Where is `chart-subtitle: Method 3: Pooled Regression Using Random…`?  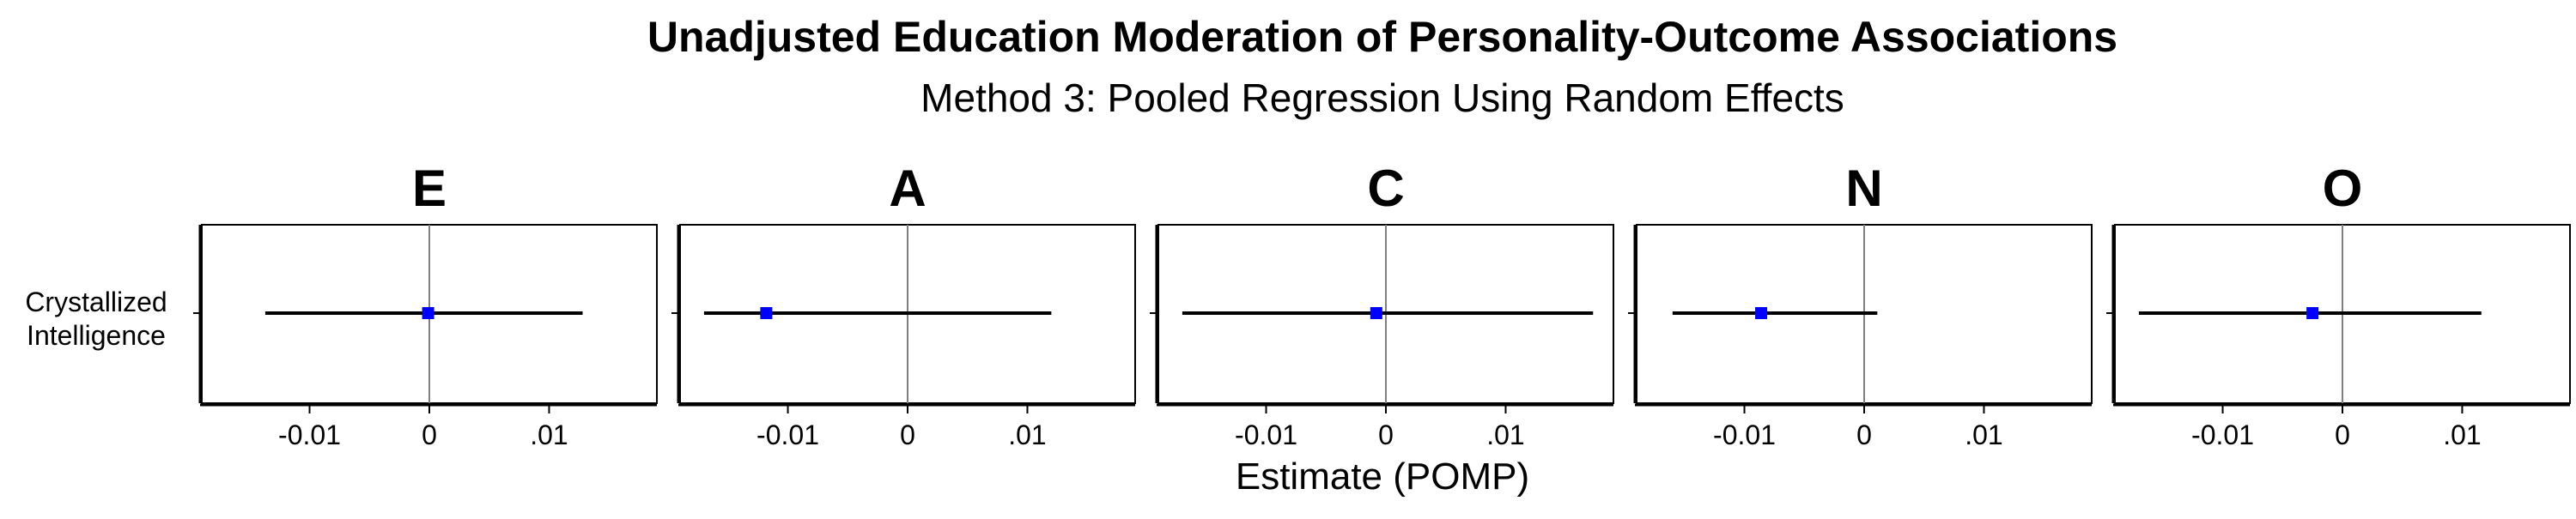
chart-subtitle: Method 3: Pooled Regression Using Random… is located at coordinates (1382, 97).